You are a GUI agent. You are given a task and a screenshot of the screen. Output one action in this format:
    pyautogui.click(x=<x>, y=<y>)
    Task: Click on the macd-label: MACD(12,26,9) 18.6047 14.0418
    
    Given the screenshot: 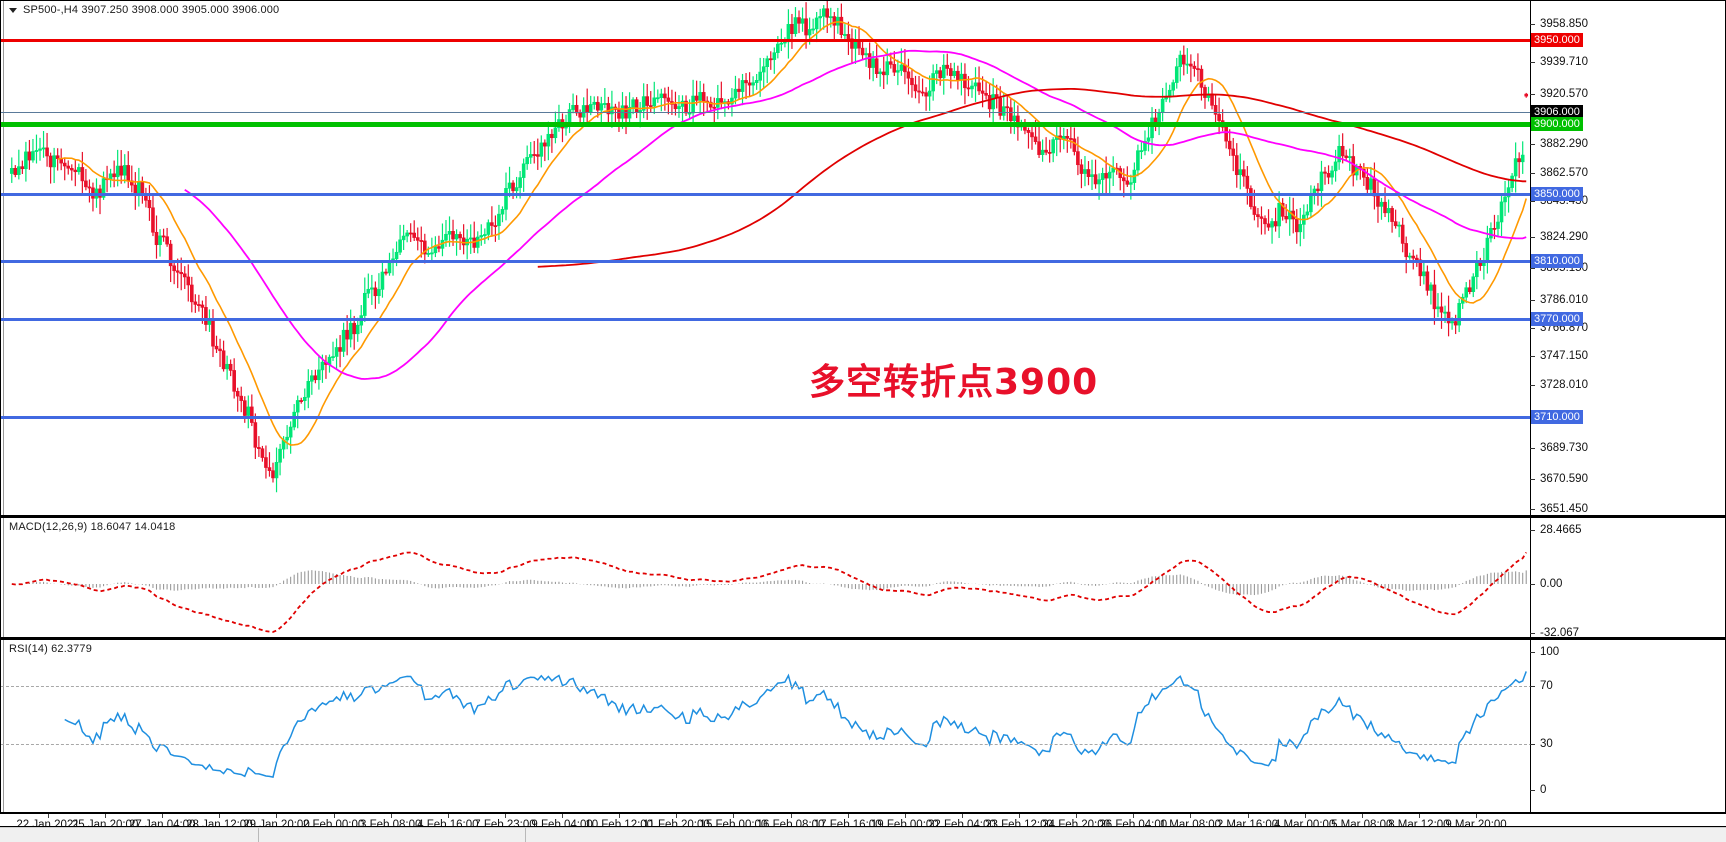 What is the action you would take?
    pyautogui.click(x=92, y=527)
    